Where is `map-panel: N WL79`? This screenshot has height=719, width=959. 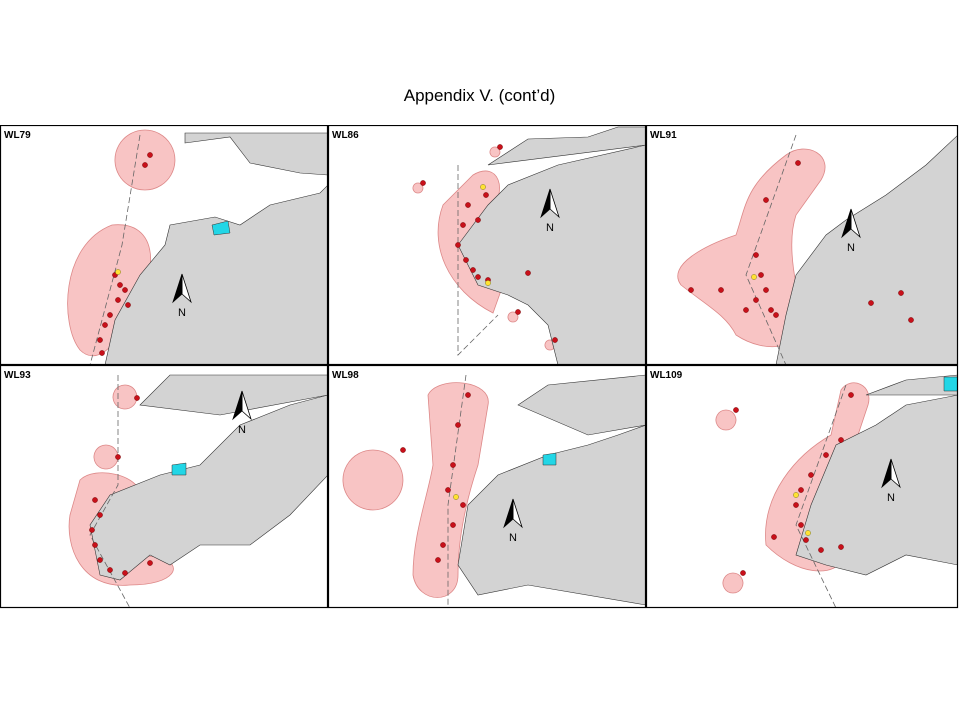 map-panel: N WL79 is located at coordinates (164, 245).